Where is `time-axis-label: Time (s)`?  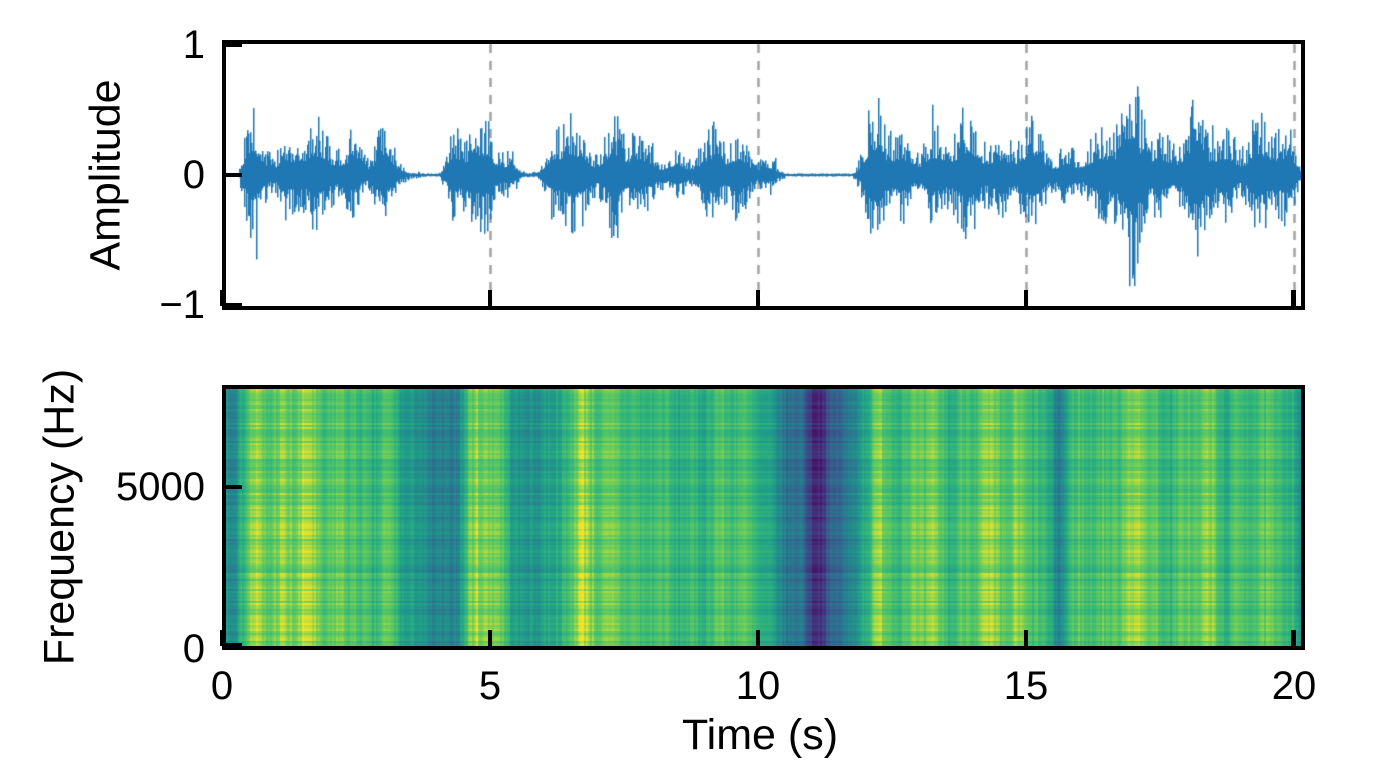 time-axis-label: Time (s) is located at coordinates (760, 735).